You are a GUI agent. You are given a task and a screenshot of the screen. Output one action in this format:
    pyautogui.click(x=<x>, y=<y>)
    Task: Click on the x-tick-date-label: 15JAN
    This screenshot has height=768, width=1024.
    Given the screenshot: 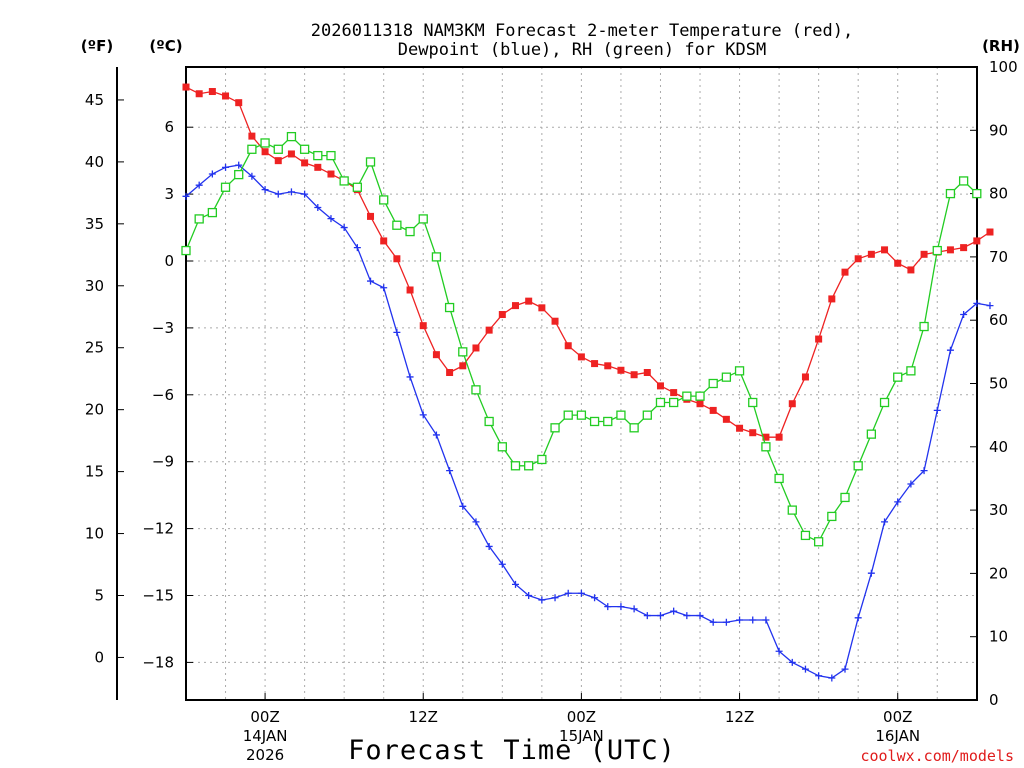 What is the action you would take?
    pyautogui.click(x=581, y=736)
    